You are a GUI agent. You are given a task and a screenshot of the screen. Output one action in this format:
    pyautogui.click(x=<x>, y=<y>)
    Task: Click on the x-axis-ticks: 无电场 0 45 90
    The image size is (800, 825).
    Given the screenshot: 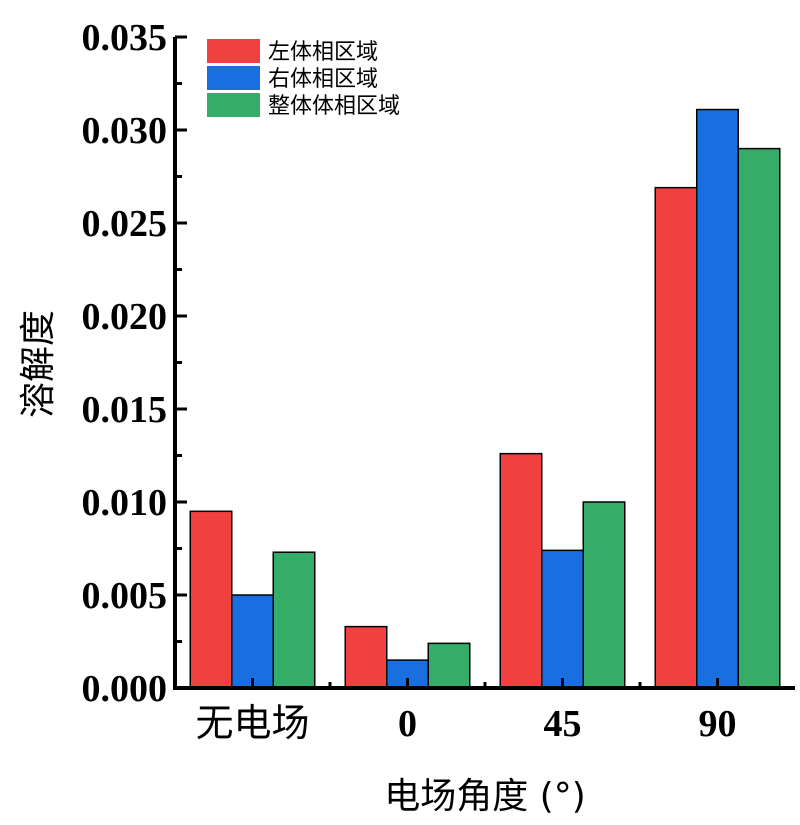 What is the action you would take?
    pyautogui.click(x=466, y=711)
    